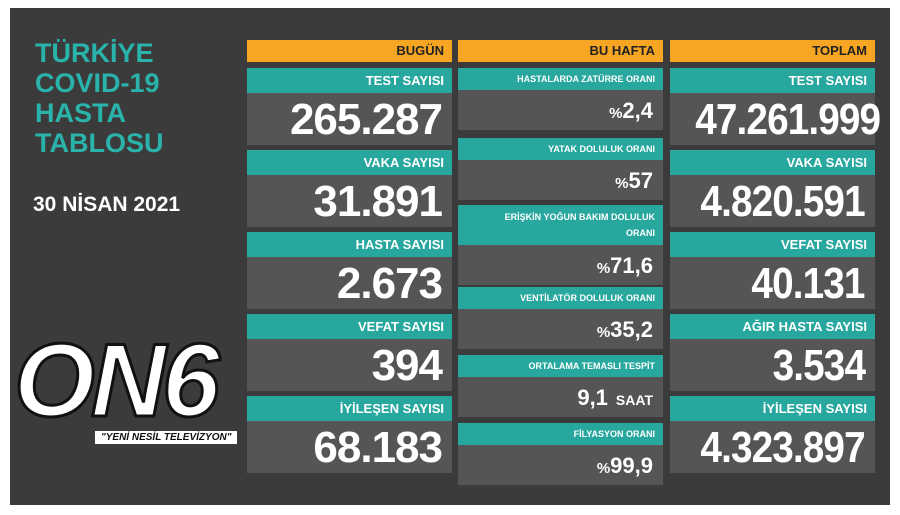 The image size is (900, 515). I want to click on card-value: 4.323.897, so click(772, 447).